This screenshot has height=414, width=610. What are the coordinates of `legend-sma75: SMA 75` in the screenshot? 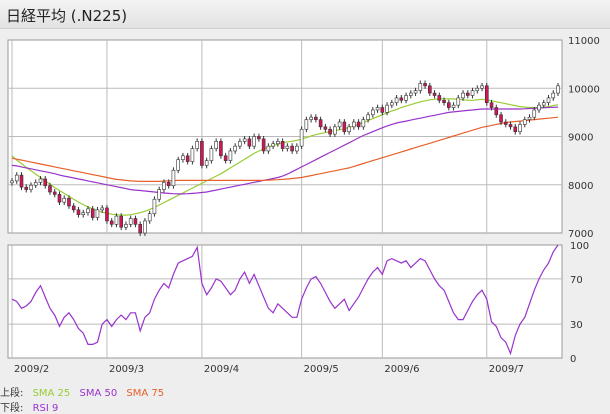 It's located at (145, 393).